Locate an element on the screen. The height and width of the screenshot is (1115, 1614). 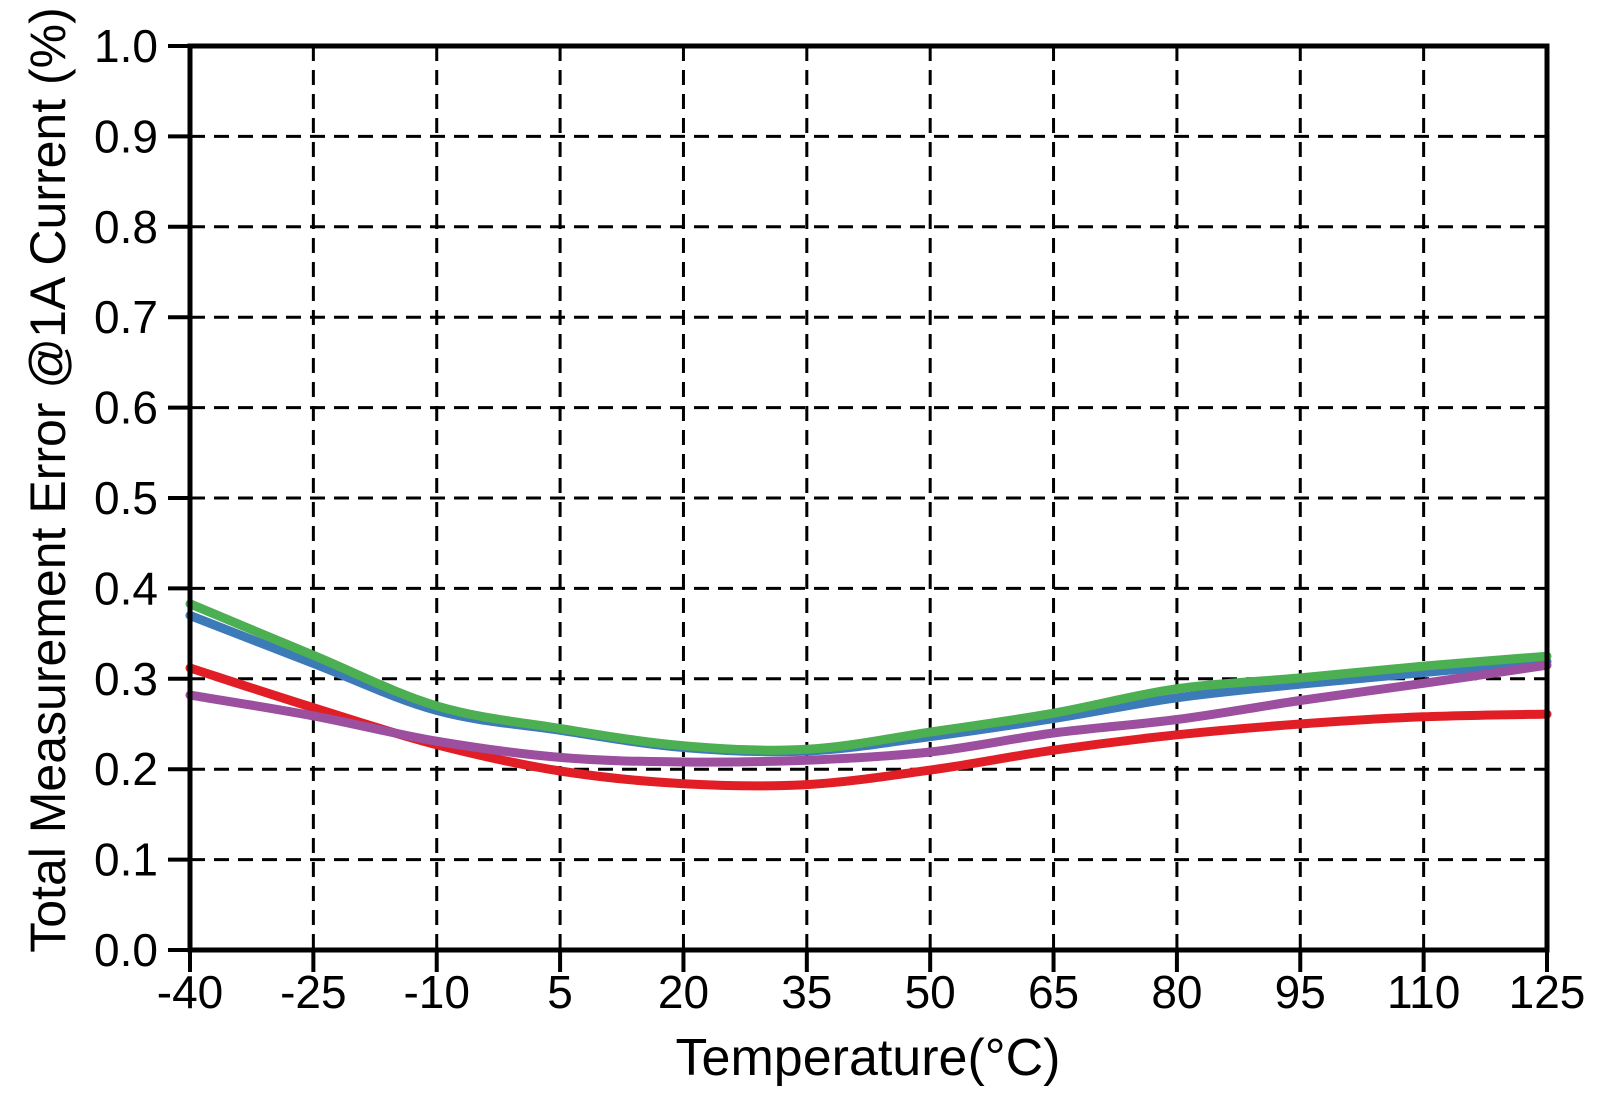
y-tick-label: 0.4 is located at coordinates (126, 588).